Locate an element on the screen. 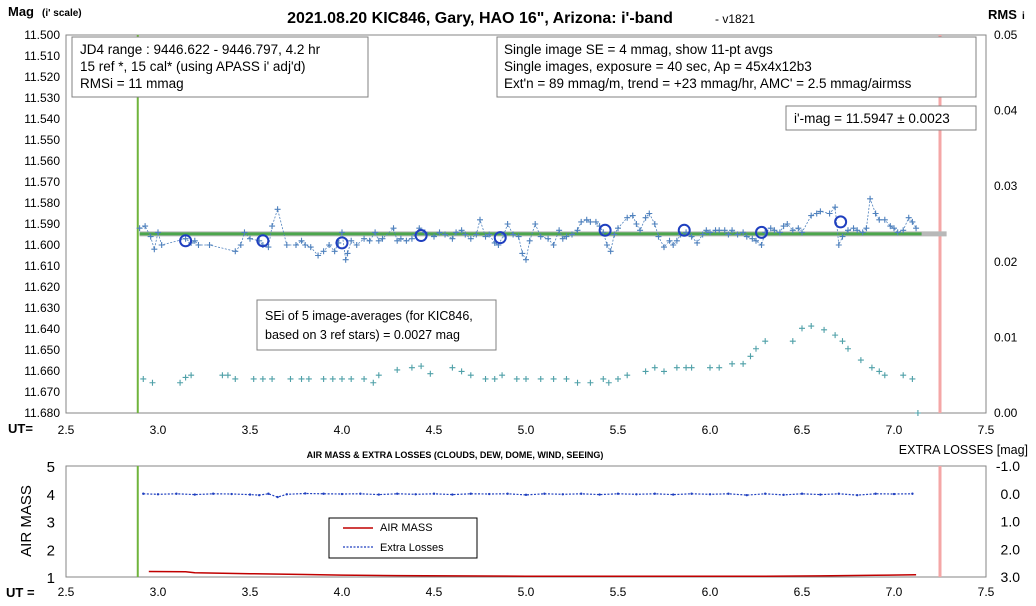 The height and width of the screenshot is (606, 1036). x-tick-label: 7.0 is located at coordinates (894, 430).